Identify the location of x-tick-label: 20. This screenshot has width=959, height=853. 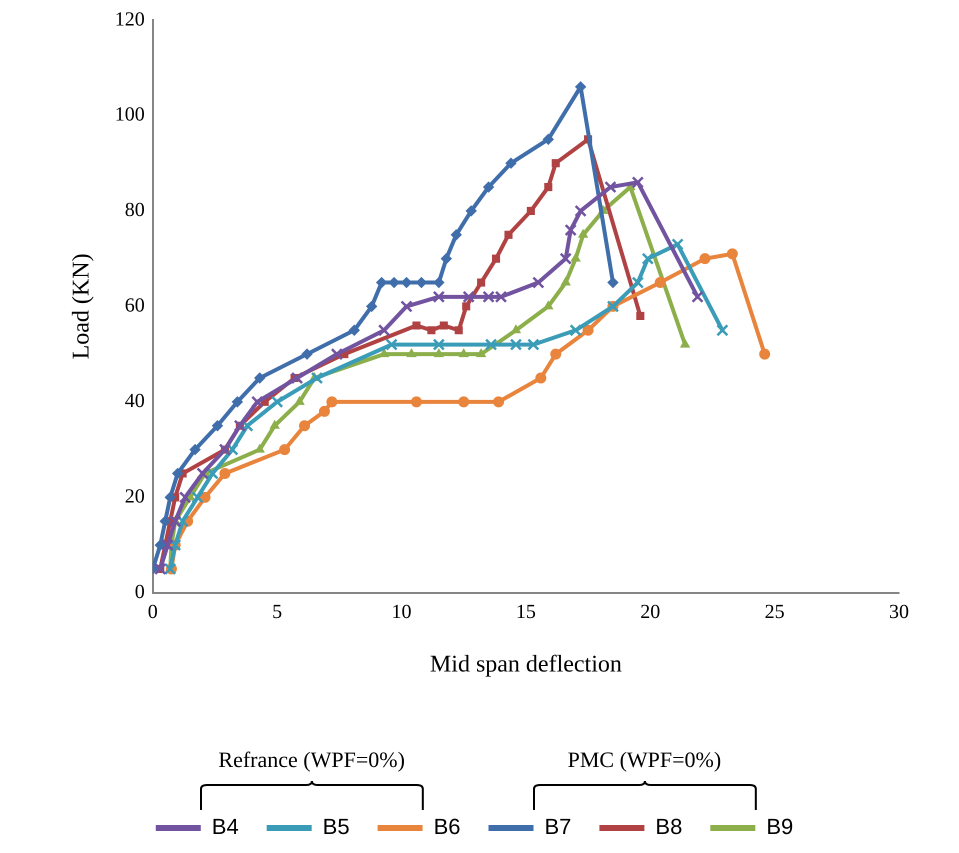
(650, 612).